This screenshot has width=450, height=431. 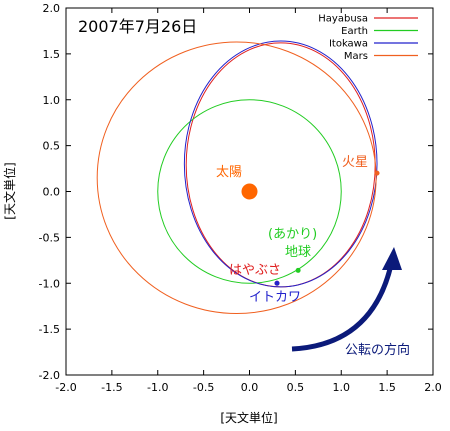 I want to click on x-tick-label: -1.5, so click(x=111, y=387).